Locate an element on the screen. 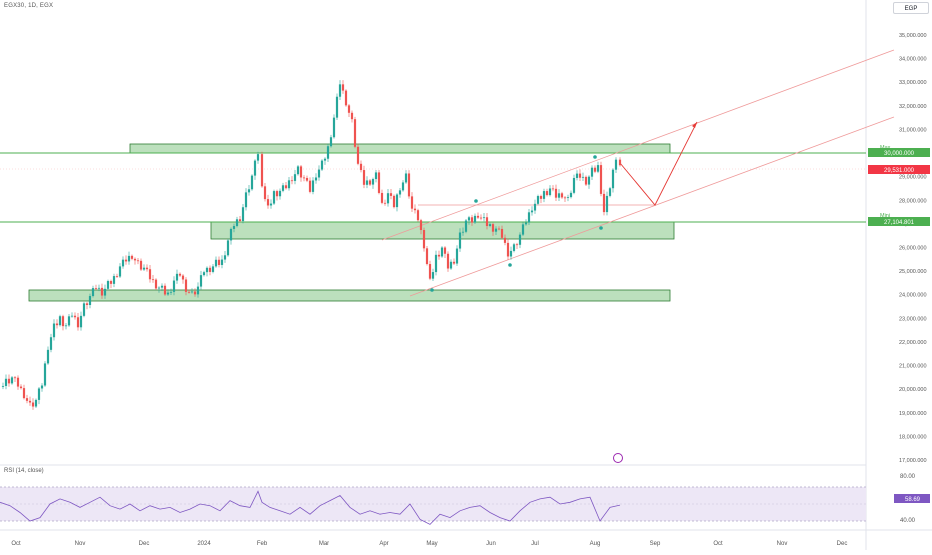  price-tick-label: 21,000.000 is located at coordinates (913, 367).